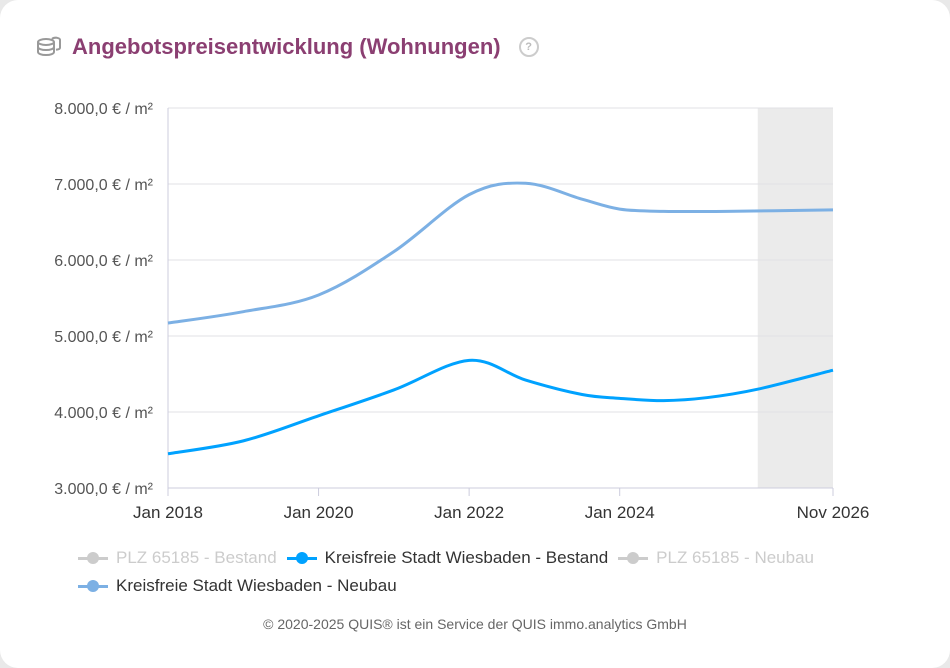  What do you see at coordinates (196, 557) in the screenshot?
I see `legend-label: PLZ 65185 - Bestand` at bounding box center [196, 557].